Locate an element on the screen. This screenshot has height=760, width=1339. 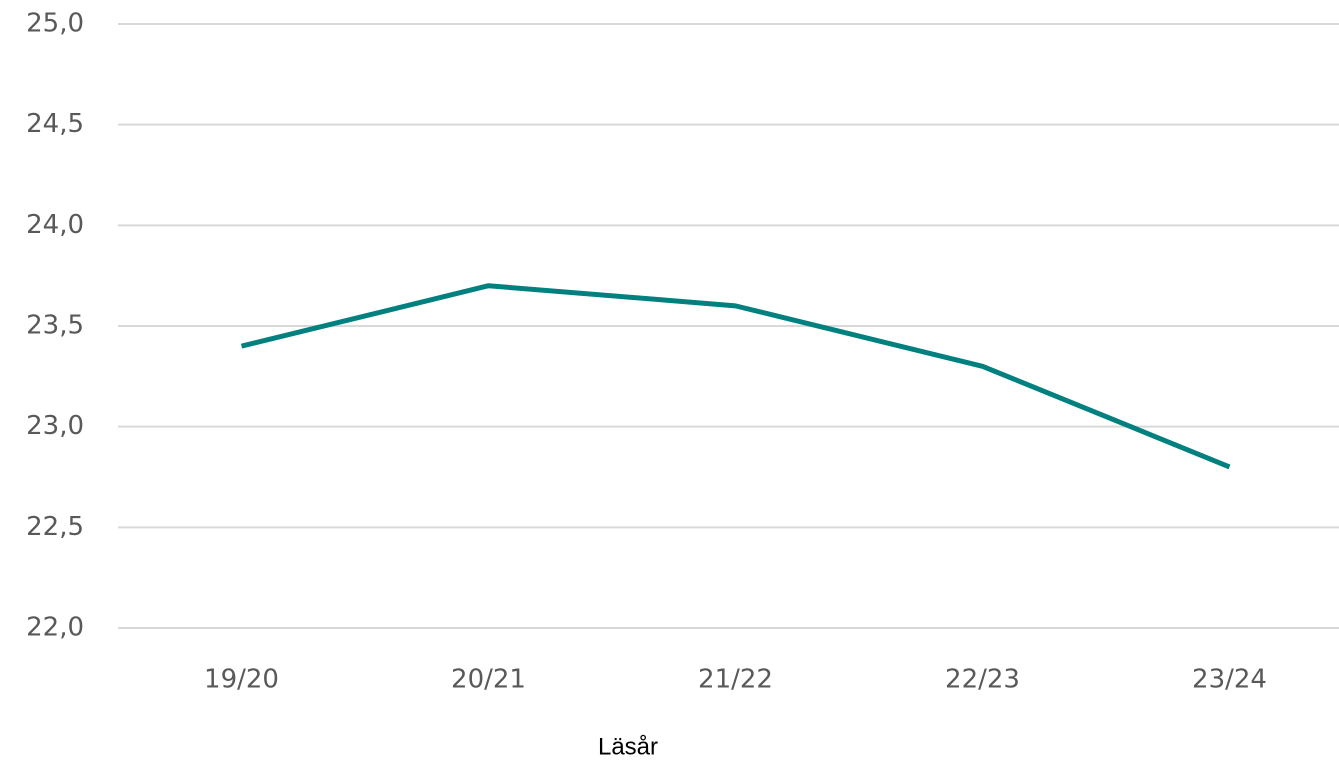
y-tick-label: 23,0 is located at coordinates (55, 426).